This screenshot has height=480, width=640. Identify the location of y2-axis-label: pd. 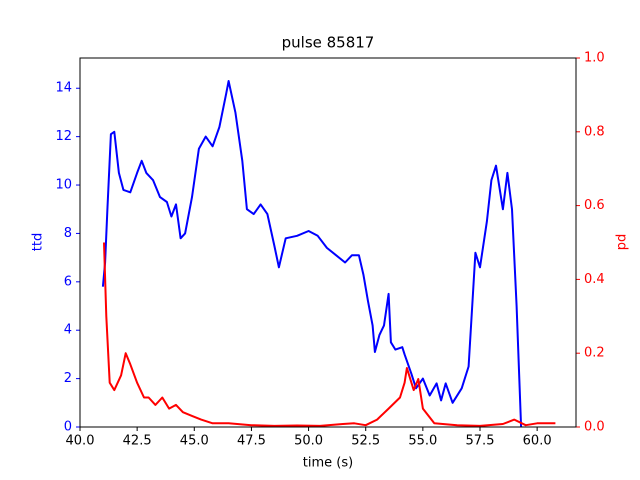
(622, 242).